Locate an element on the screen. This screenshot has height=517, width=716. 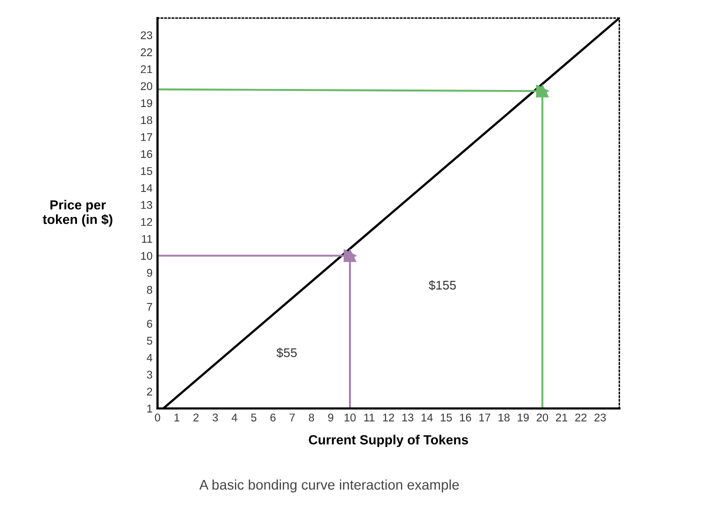
y-tick-label: 8 is located at coordinates (149, 290).